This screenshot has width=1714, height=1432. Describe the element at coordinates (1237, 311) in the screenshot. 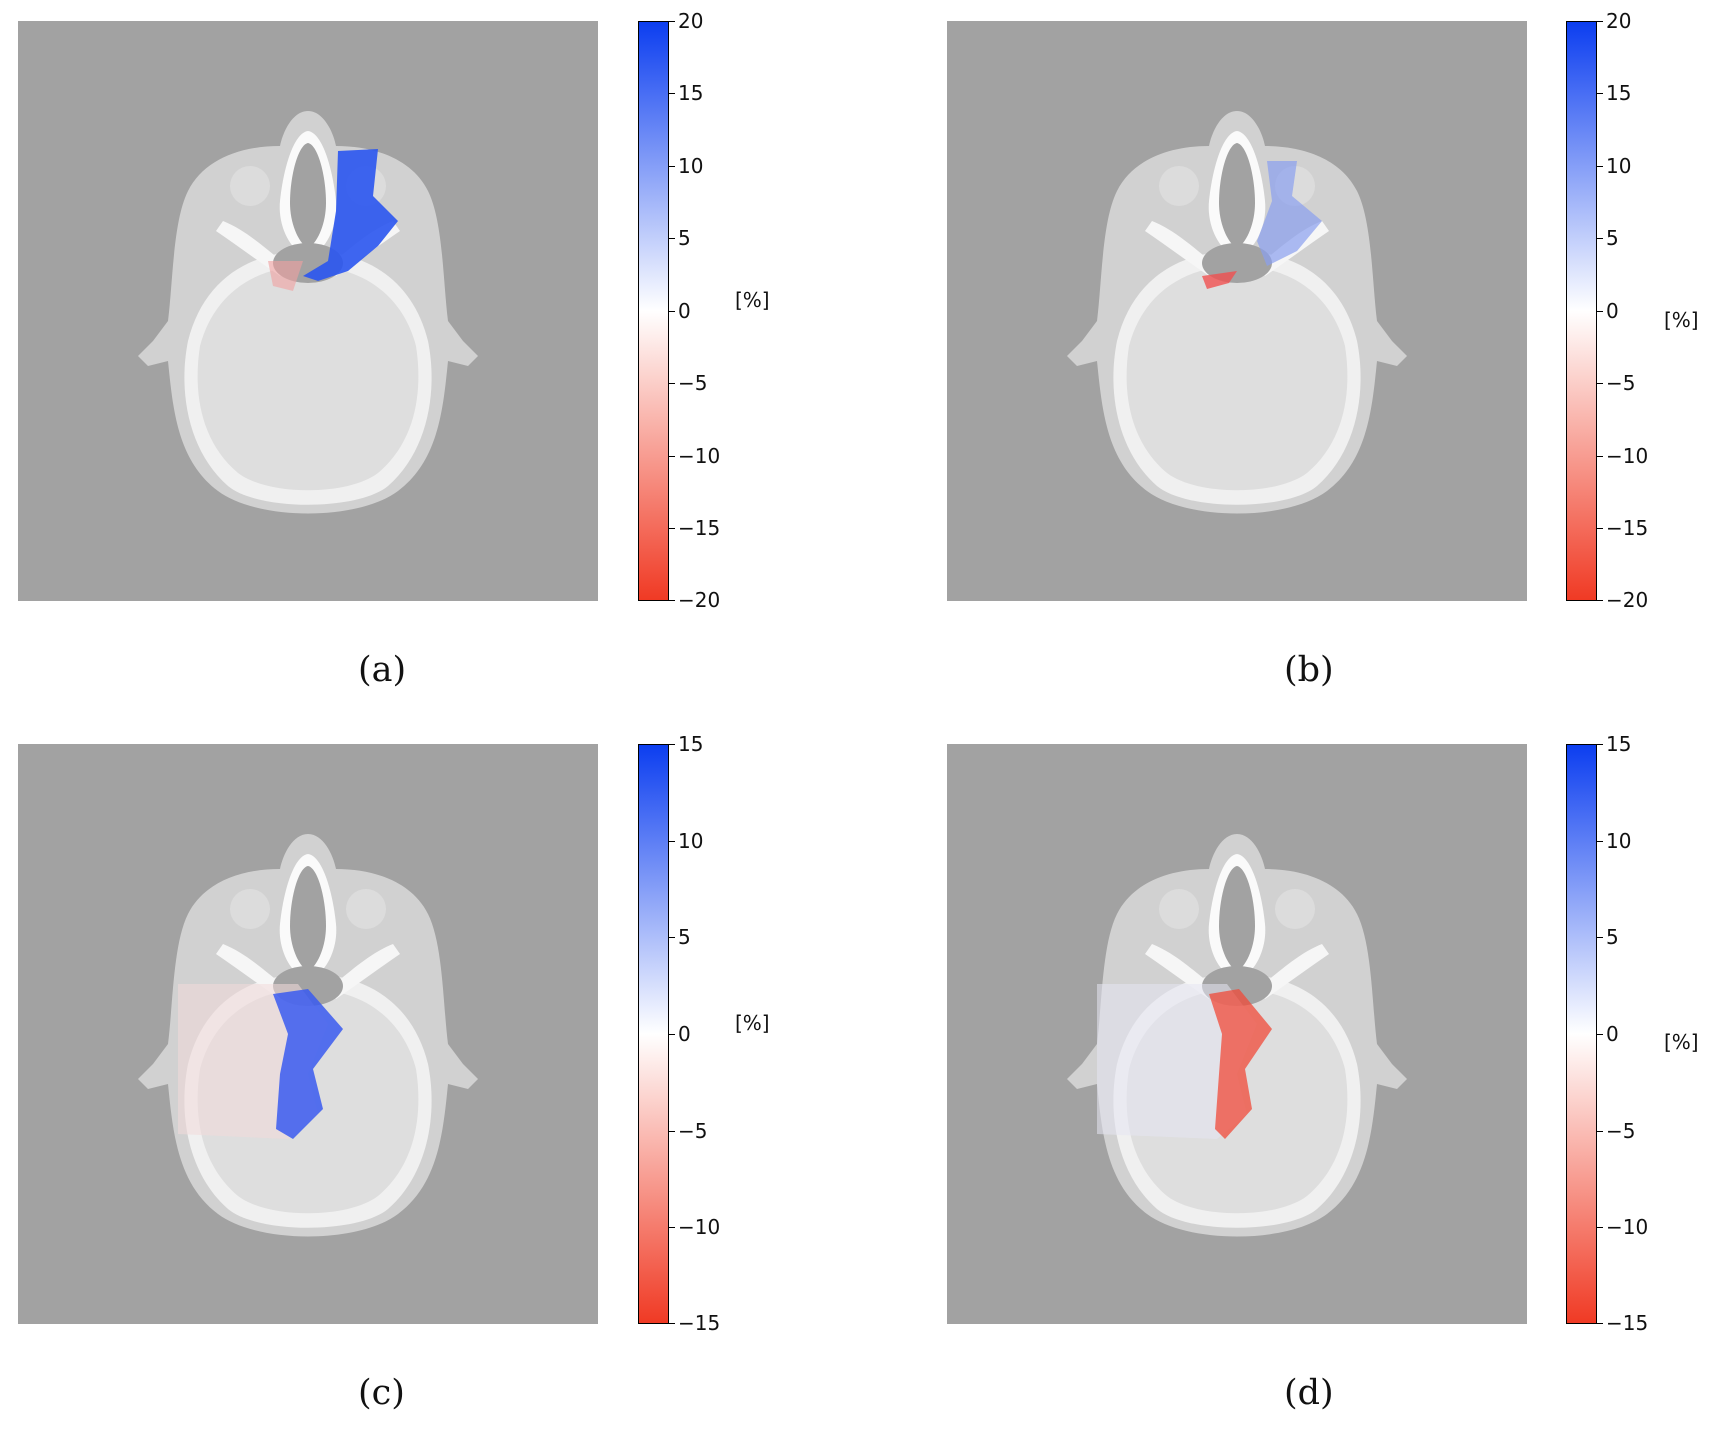

I see `ct-image-b` at that location.